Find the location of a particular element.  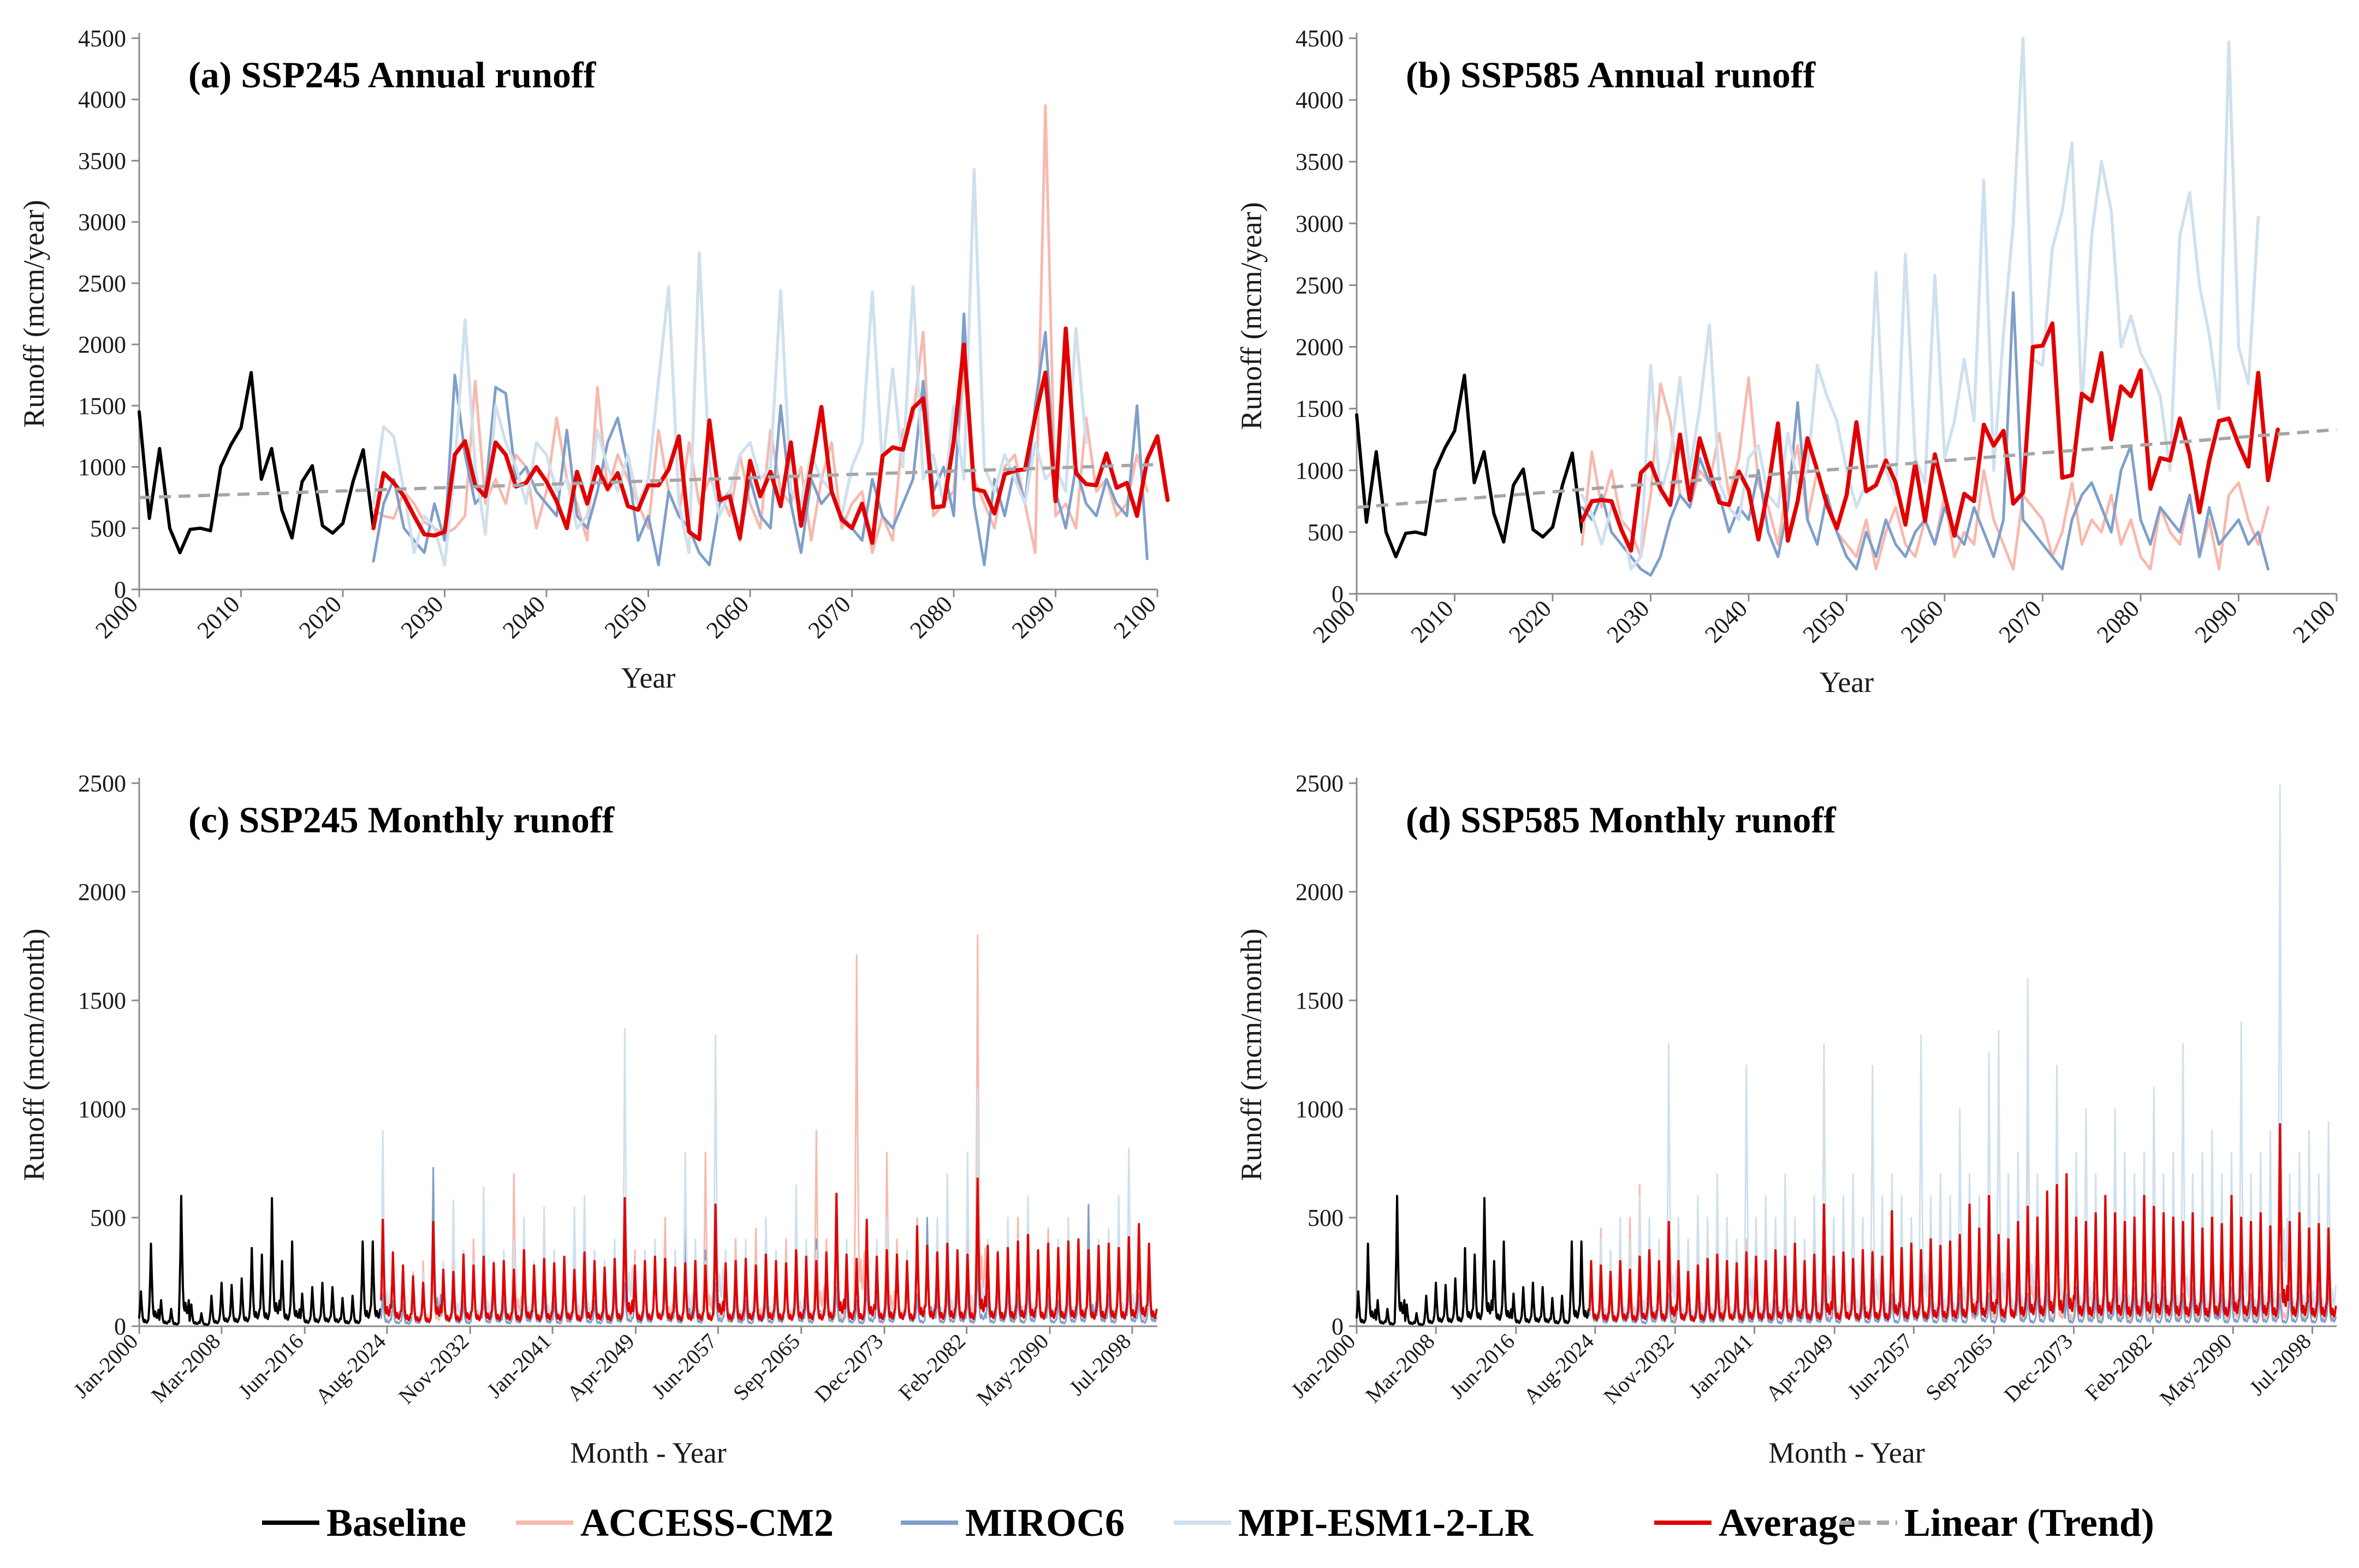

x-tick-label: Dec-2073 is located at coordinates (849, 1368).